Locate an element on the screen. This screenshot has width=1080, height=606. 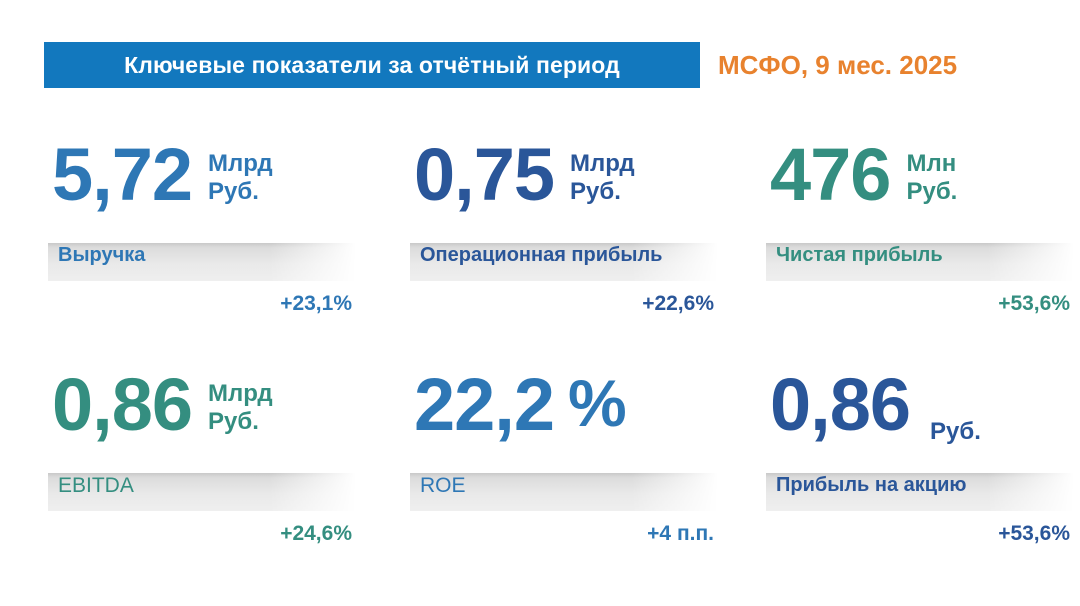
kpi-growth: +24,6% is located at coordinates (316, 533).